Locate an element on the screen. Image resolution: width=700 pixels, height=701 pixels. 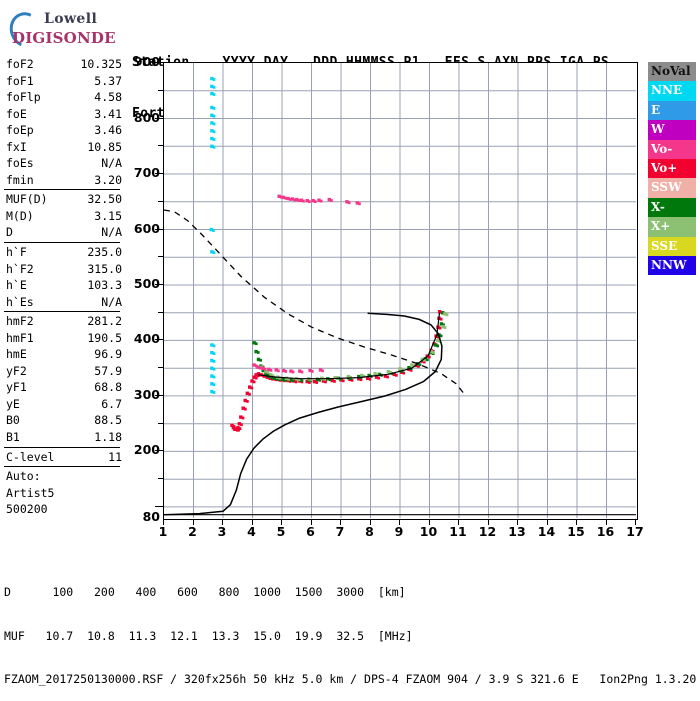
param-row-hf2: h`F2 315.0 is located at coordinates (64, 269).